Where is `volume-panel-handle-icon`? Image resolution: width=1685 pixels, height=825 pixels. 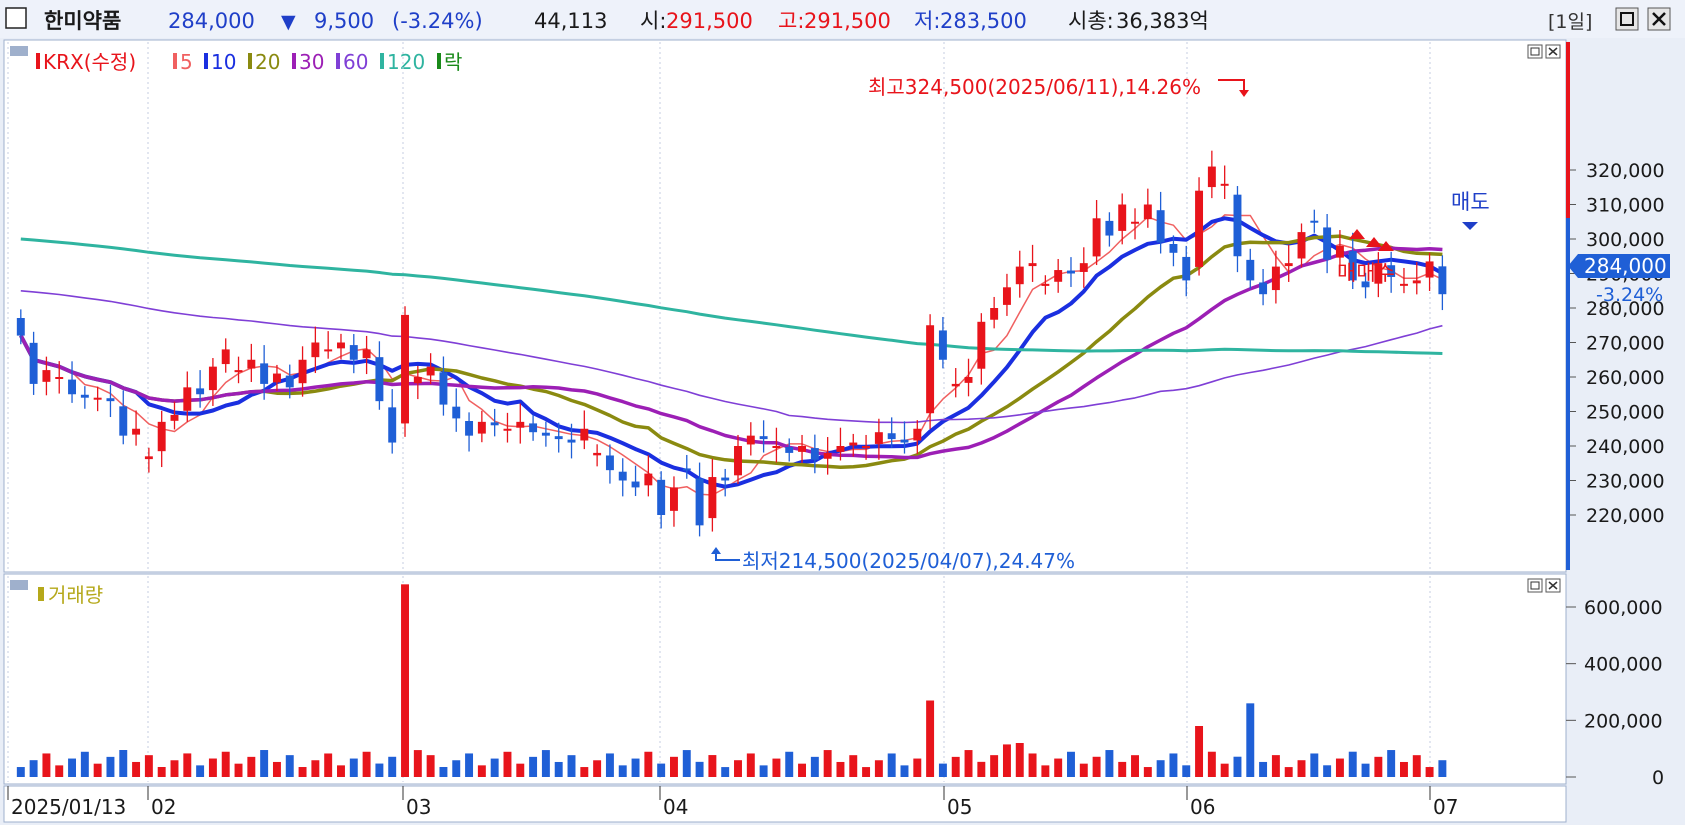 volume-panel-handle-icon is located at coordinates (19, 585).